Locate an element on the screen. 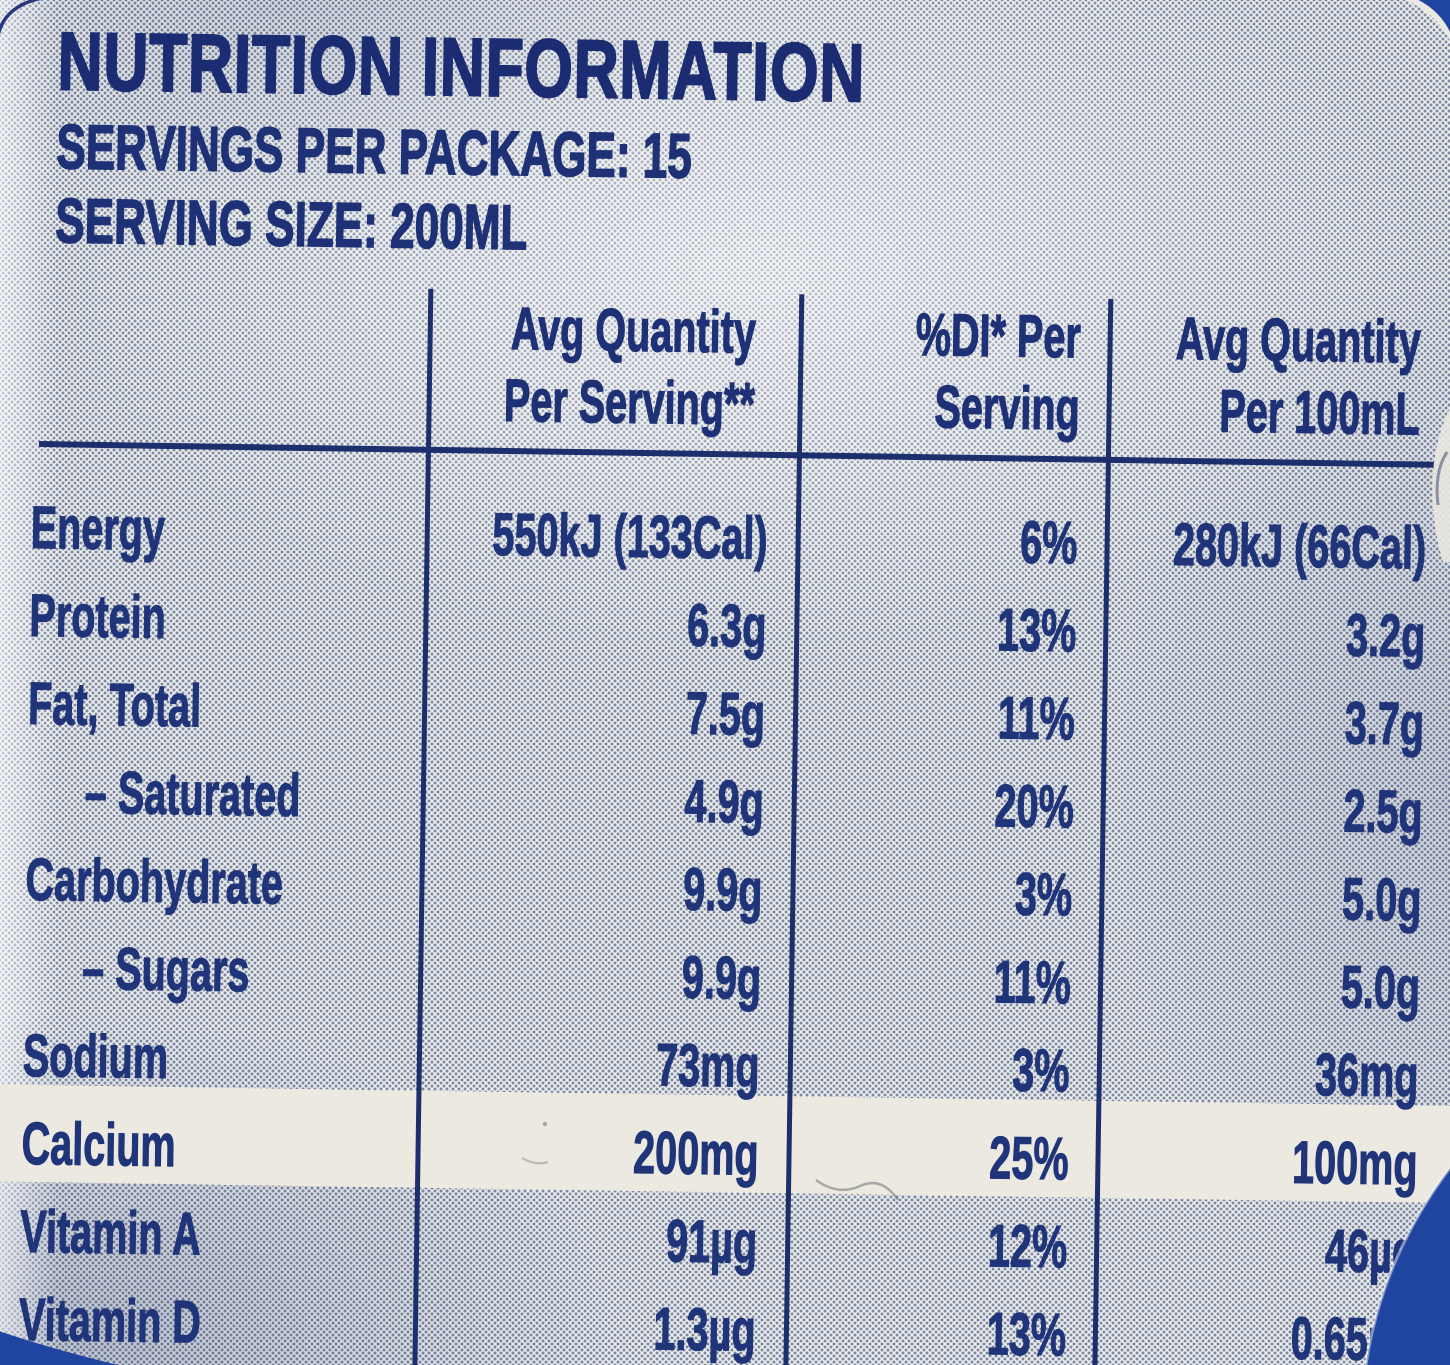  per-100ml-value: 280kJ (66Cal) is located at coordinates (1300, 546).